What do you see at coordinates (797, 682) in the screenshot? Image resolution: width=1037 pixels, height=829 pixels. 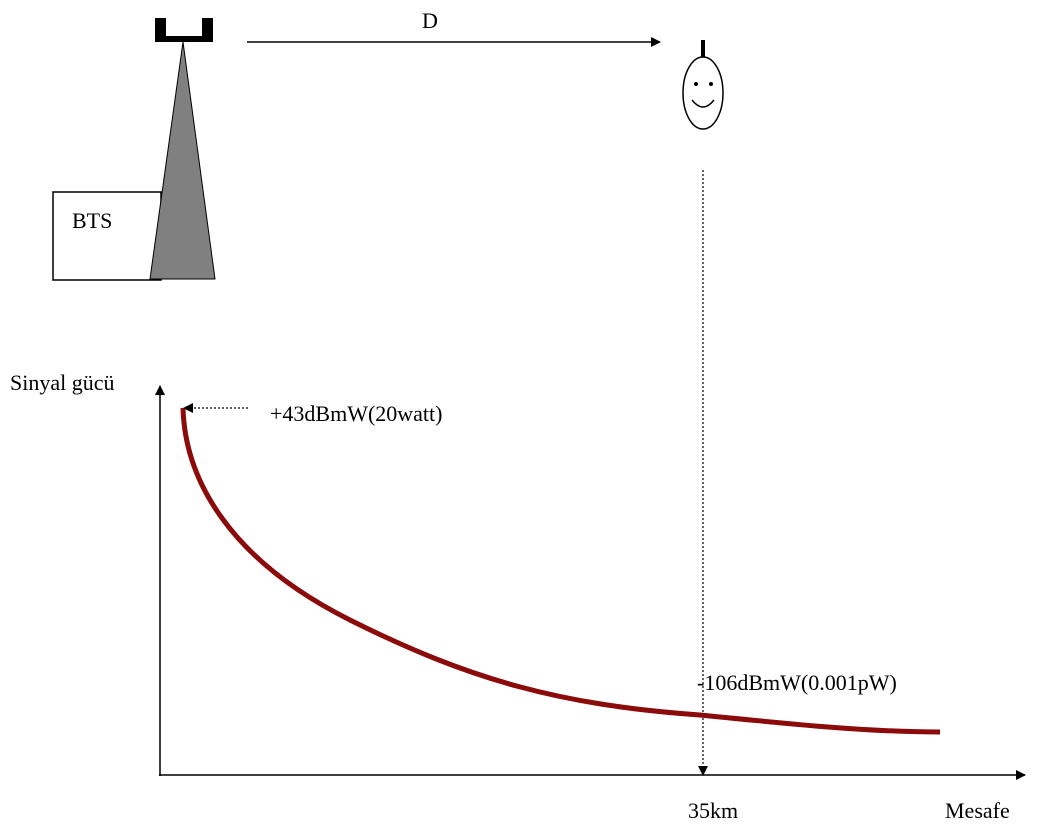 I see `end-power-label: -106dBmW(0.001pW)` at bounding box center [797, 682].